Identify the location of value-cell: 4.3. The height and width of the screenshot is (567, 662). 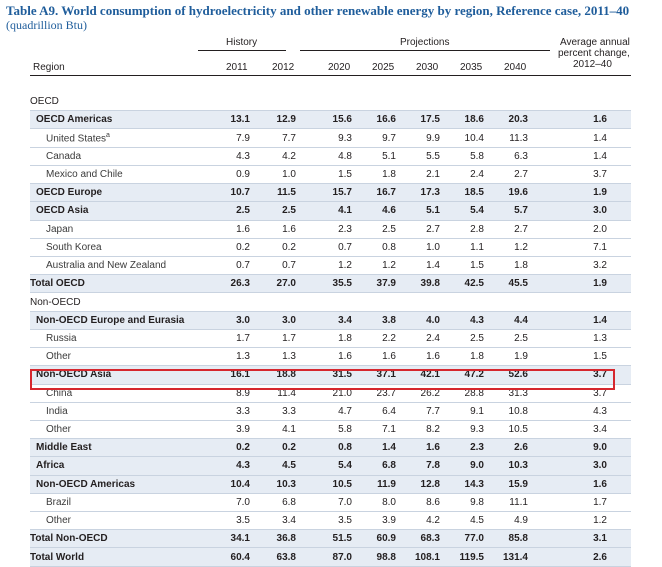
(243, 156).